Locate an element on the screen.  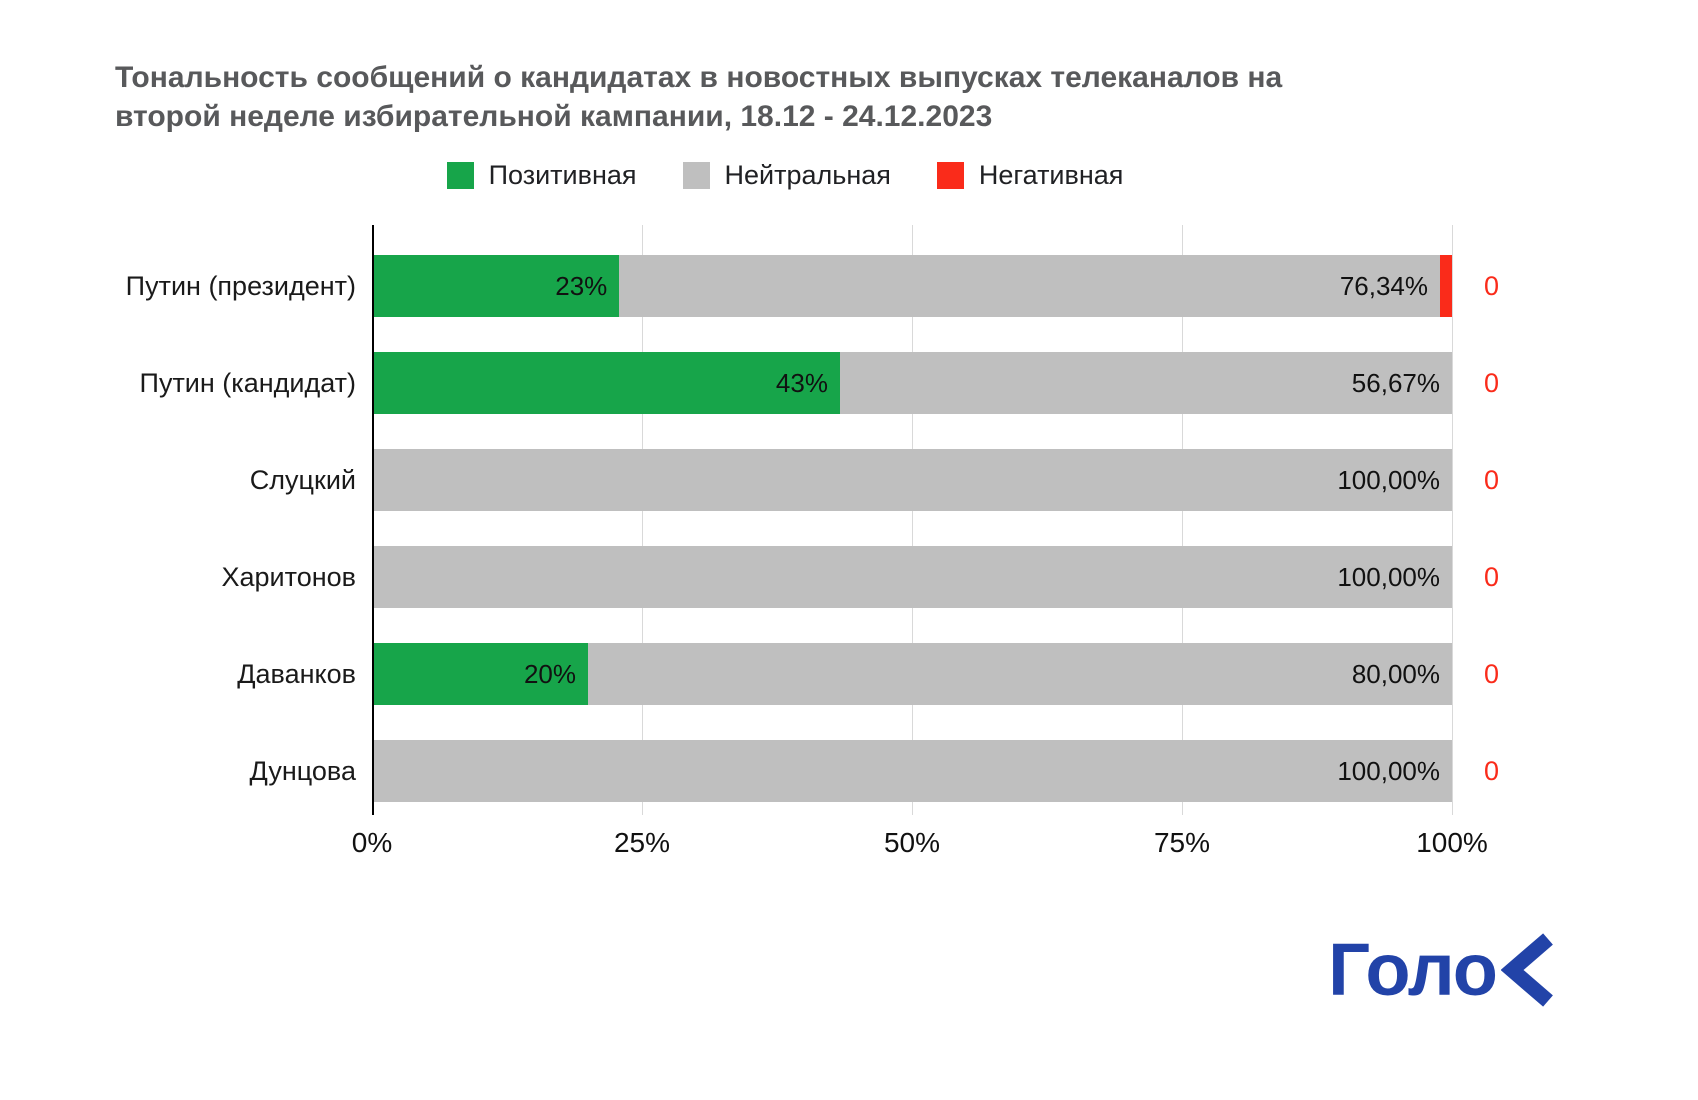
segment-value-label: 43% is located at coordinates (801, 382).